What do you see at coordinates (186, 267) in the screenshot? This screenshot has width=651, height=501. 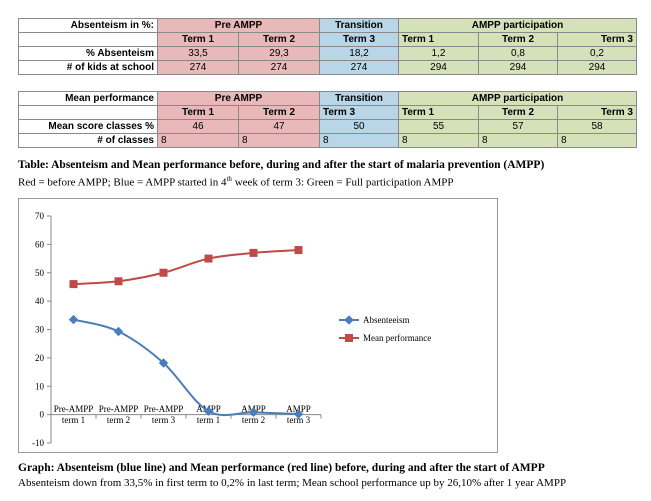 I see `series-line-mean-performance` at bounding box center [186, 267].